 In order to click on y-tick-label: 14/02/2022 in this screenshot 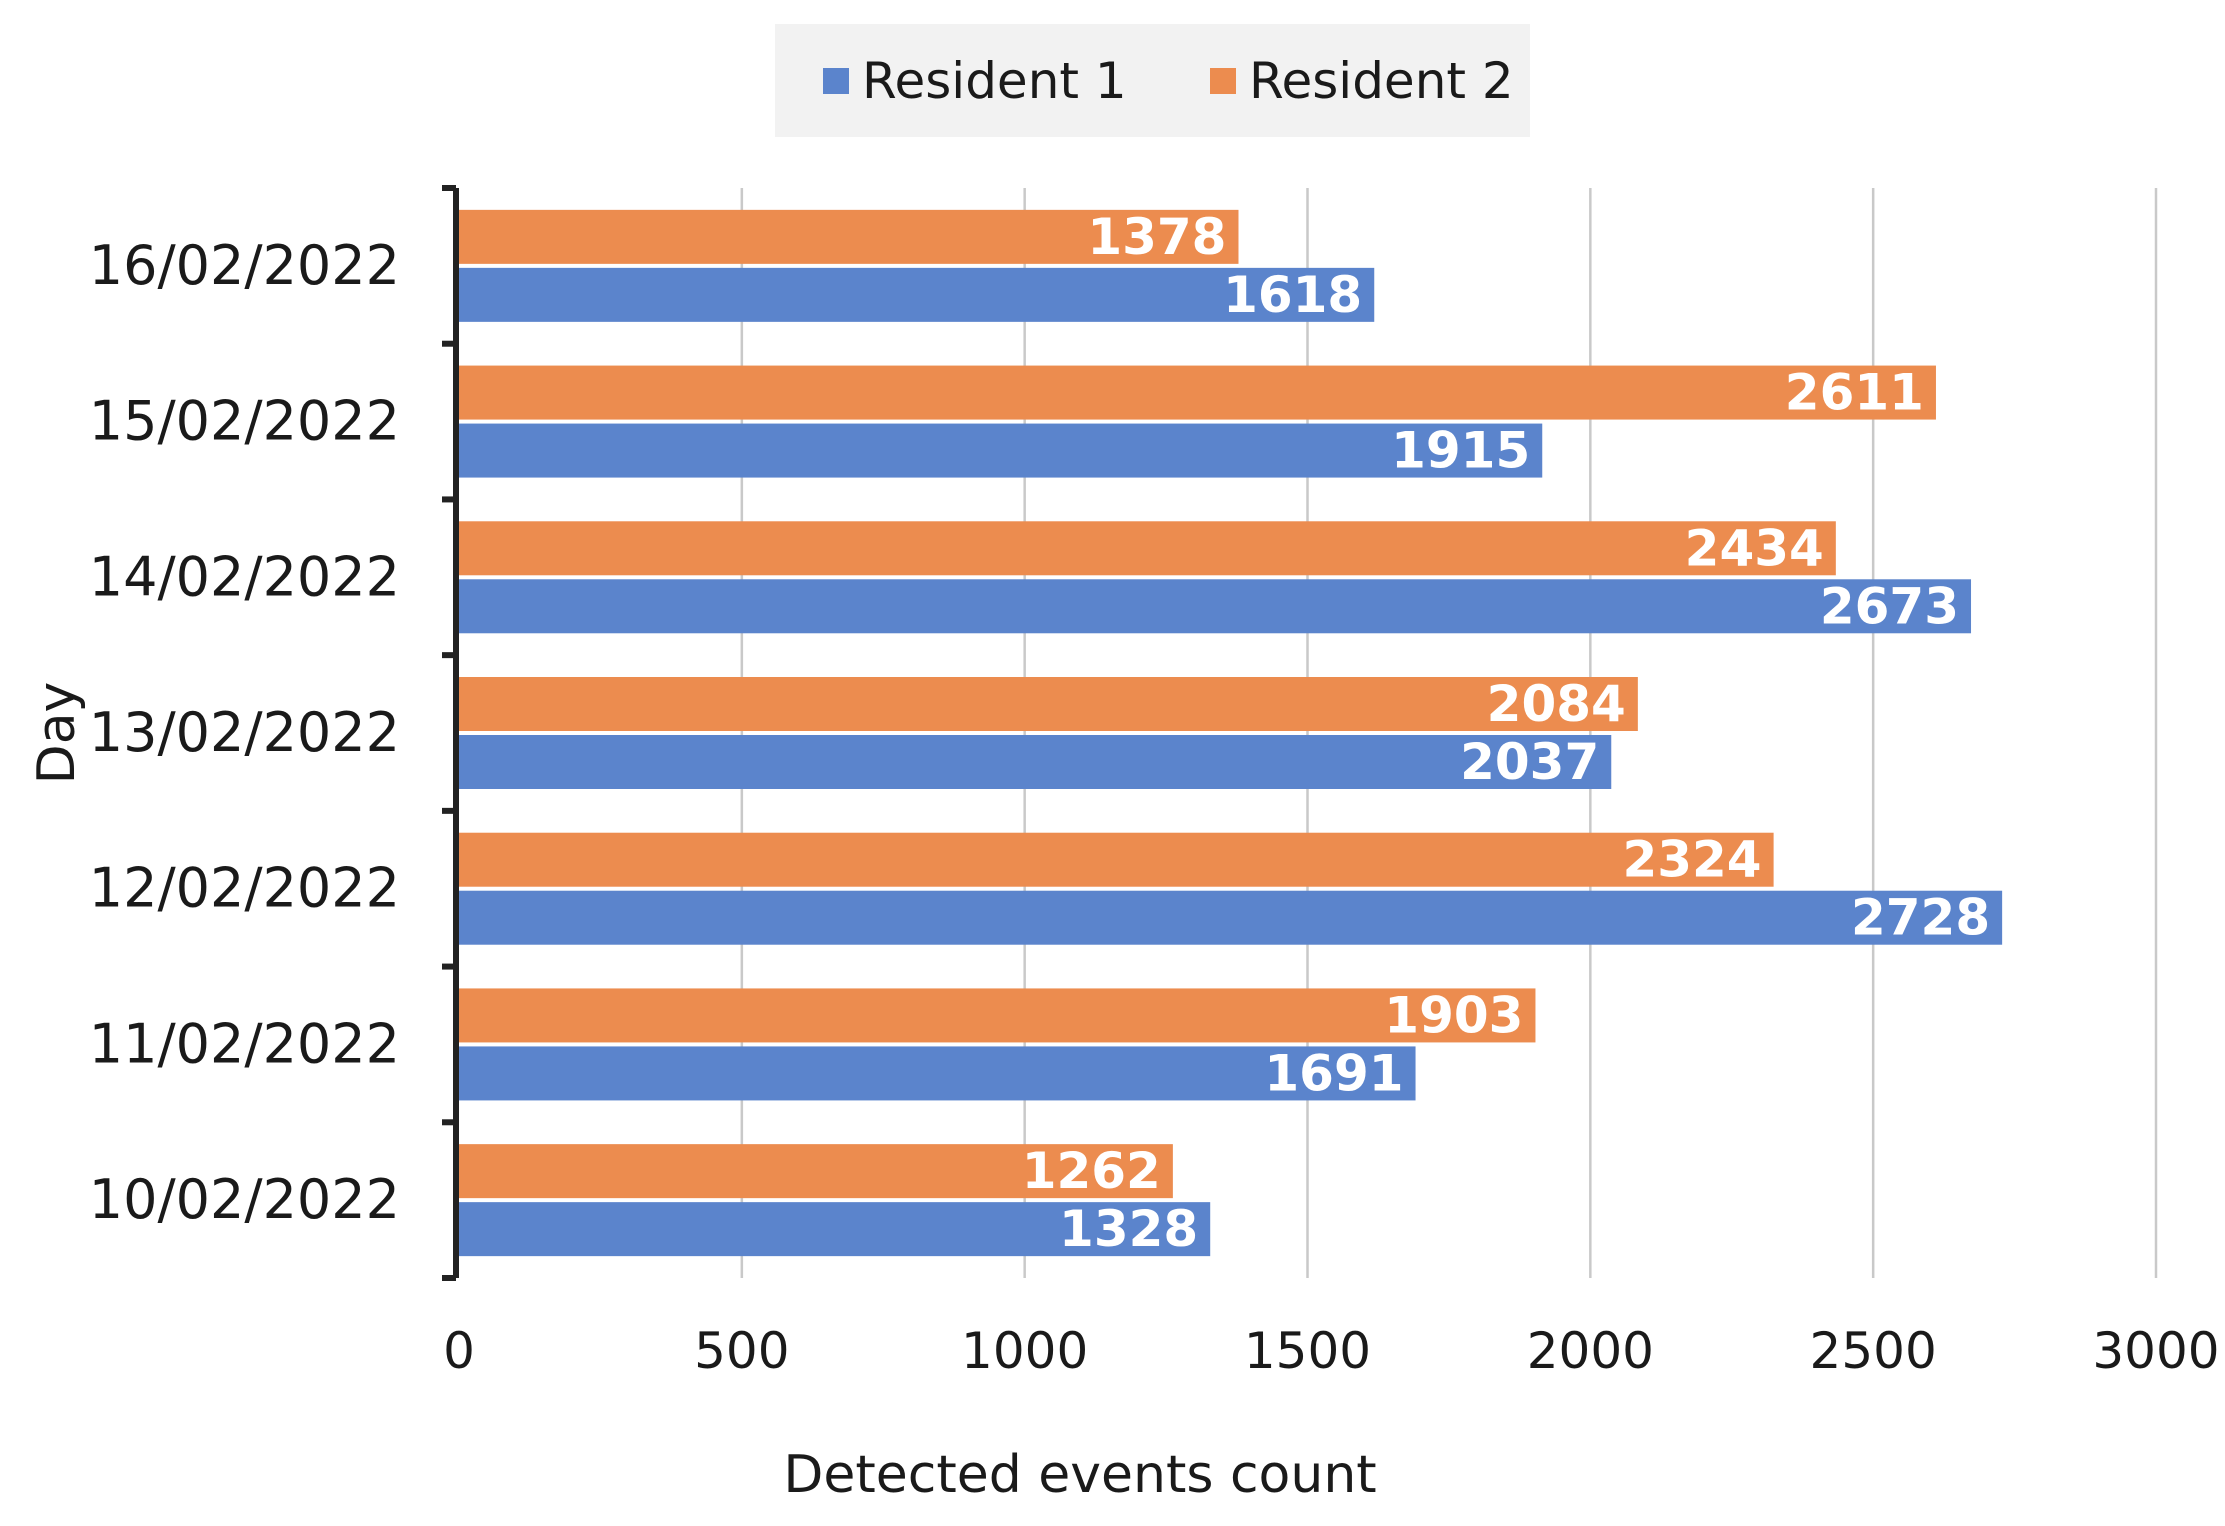, I will do `click(244, 576)`.